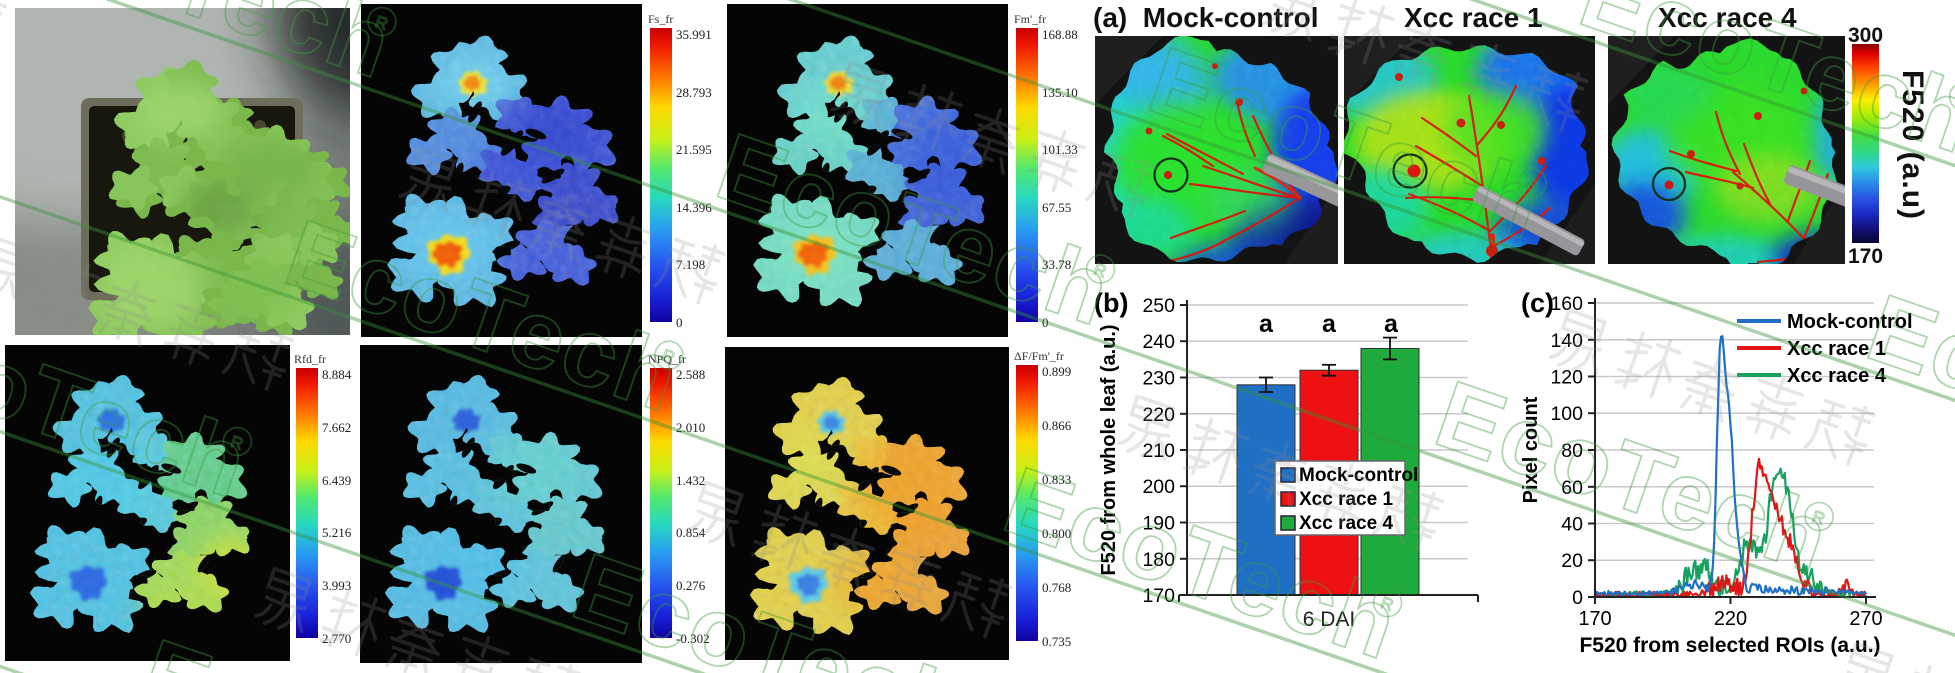  What do you see at coordinates (1566, 304) in the screenshot?
I see `svg-text: 160` at bounding box center [1566, 304].